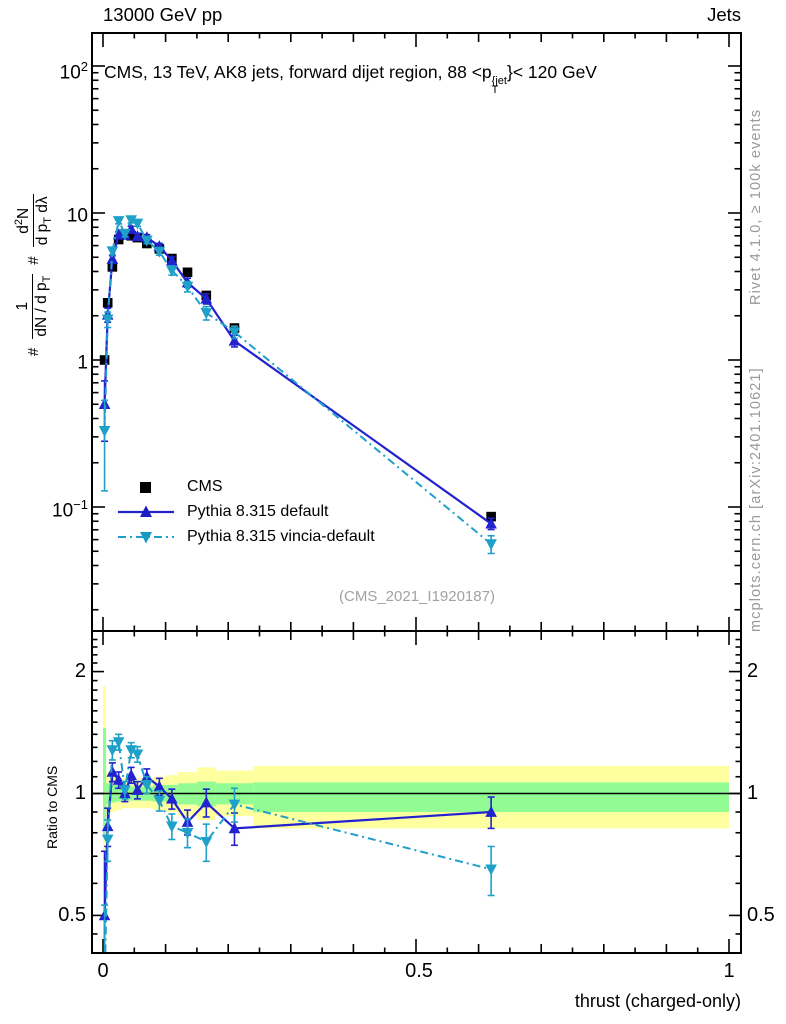 Image resolution: width=786 pixels, height=1024 pixels. Describe the element at coordinates (103, 971) in the screenshot. I see `xtick-0: 0` at that location.